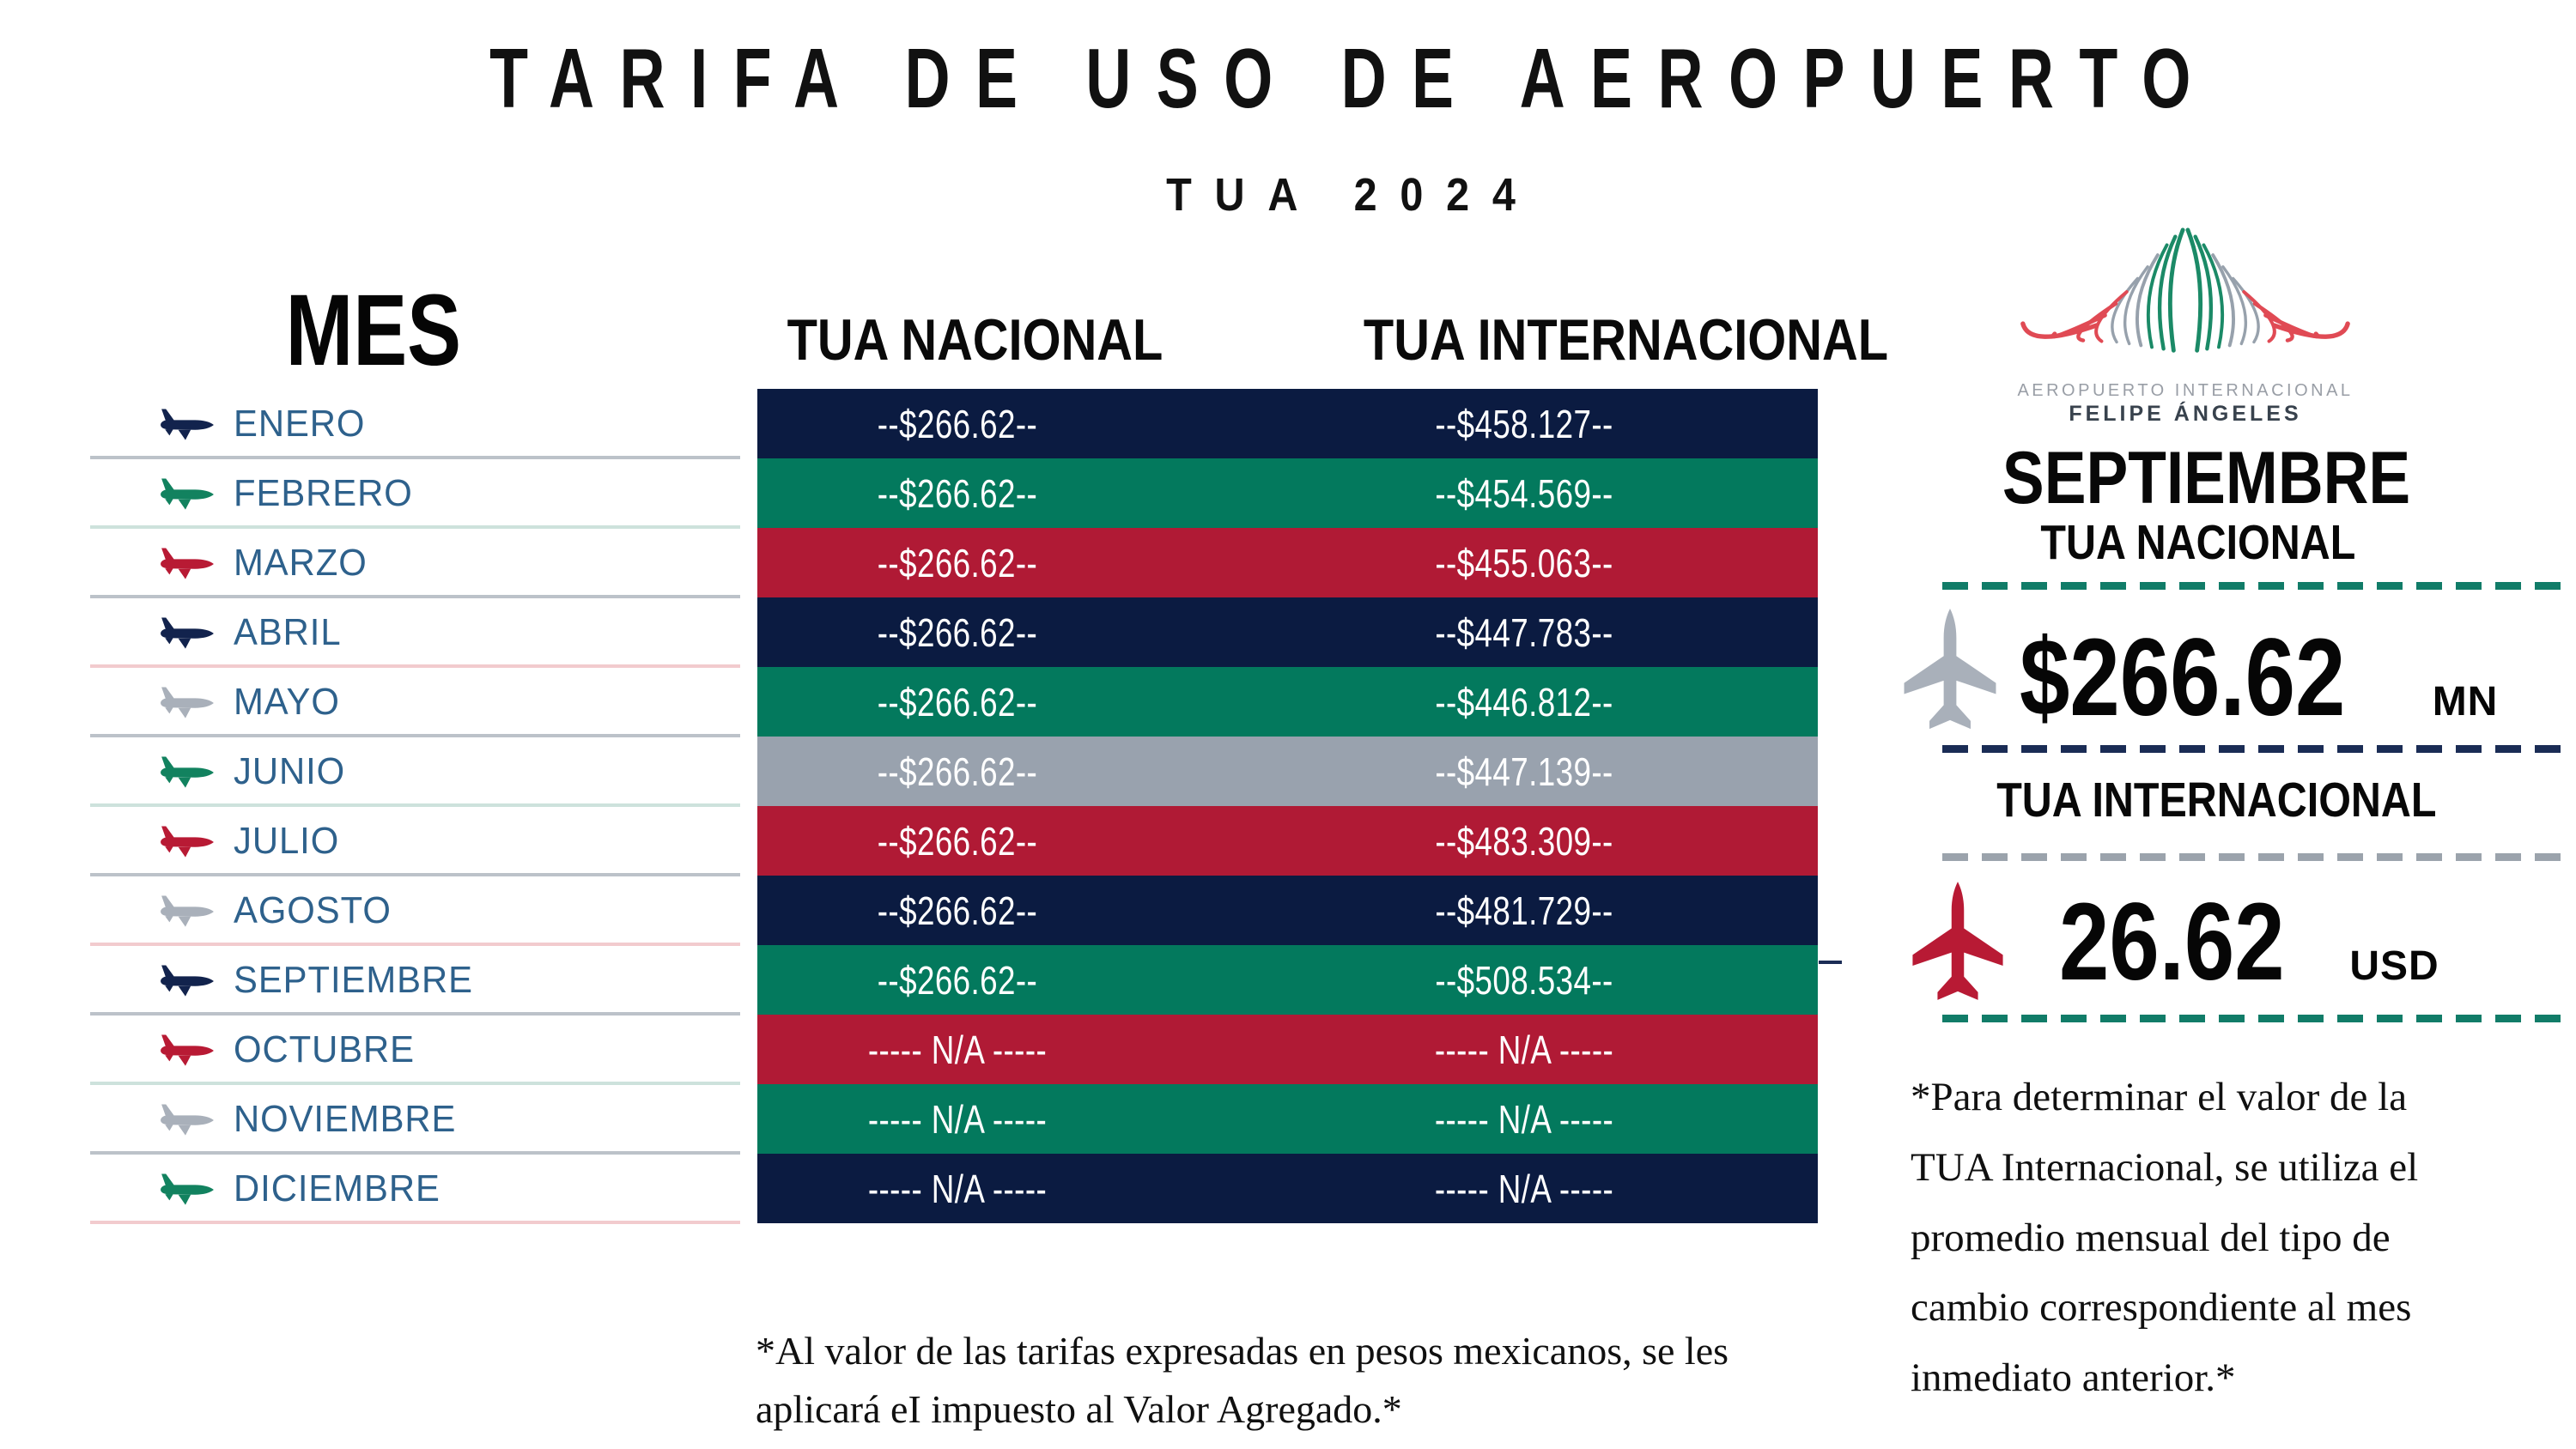 The width and height of the screenshot is (2576, 1449). I want to click on month-row: ABRIL, so click(378, 632).